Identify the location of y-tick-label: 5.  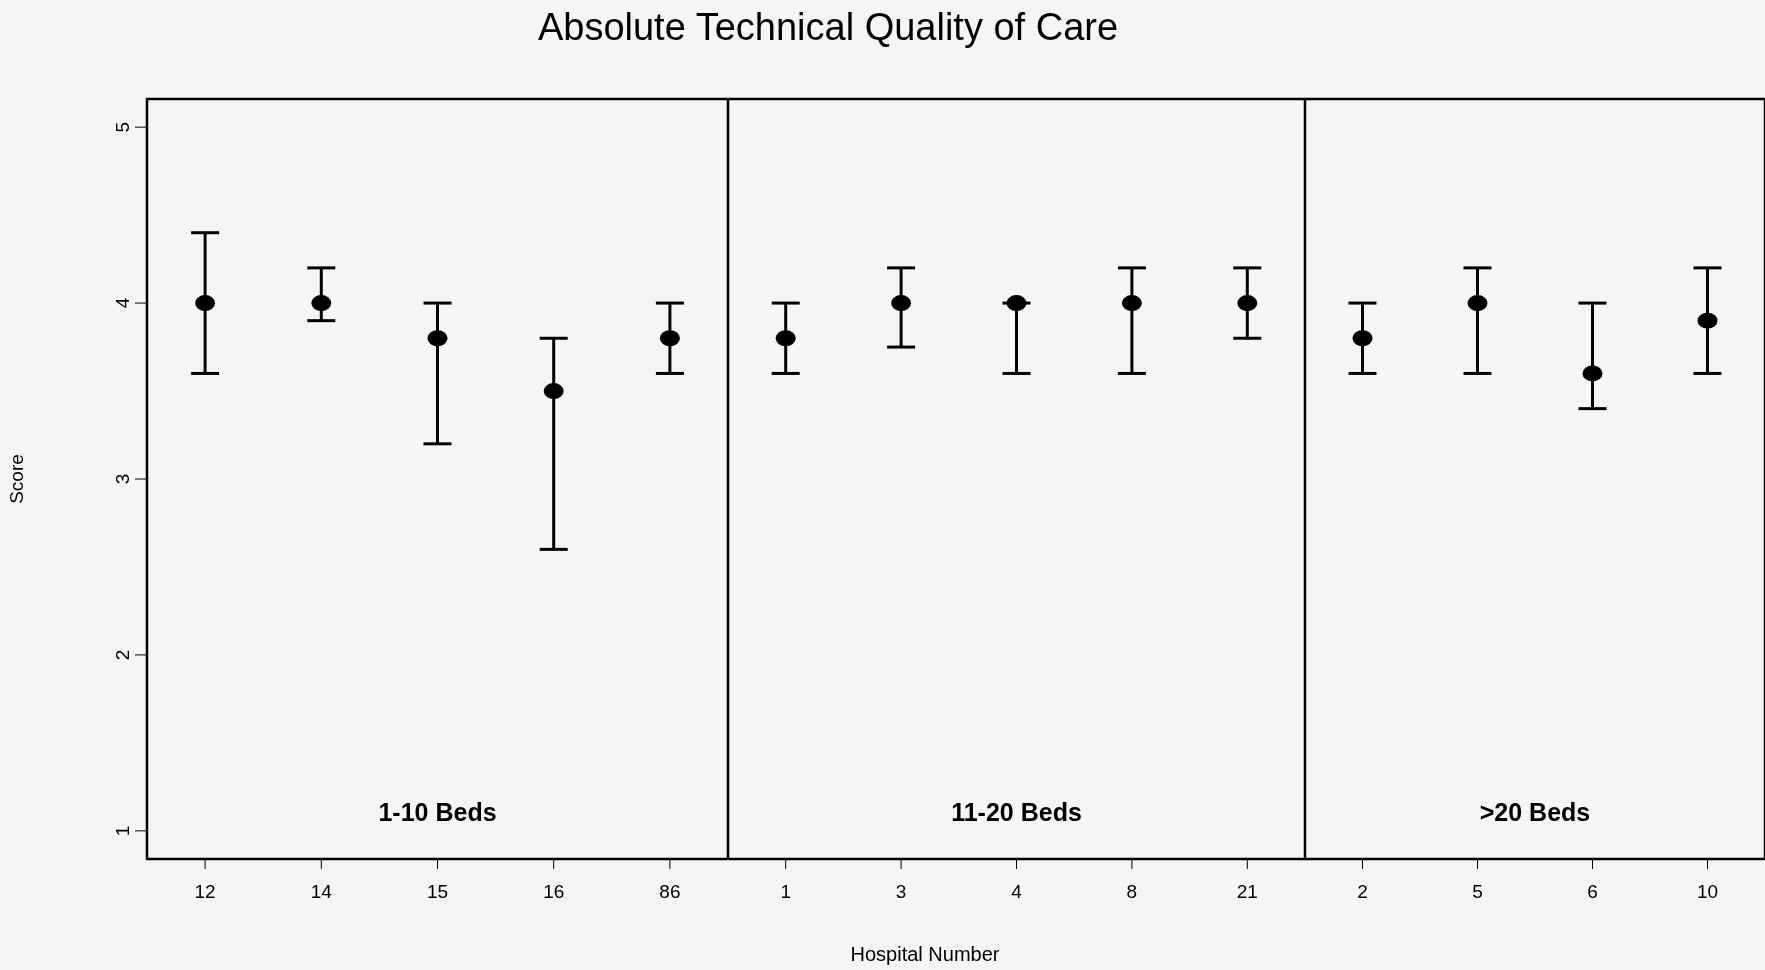
(122, 127).